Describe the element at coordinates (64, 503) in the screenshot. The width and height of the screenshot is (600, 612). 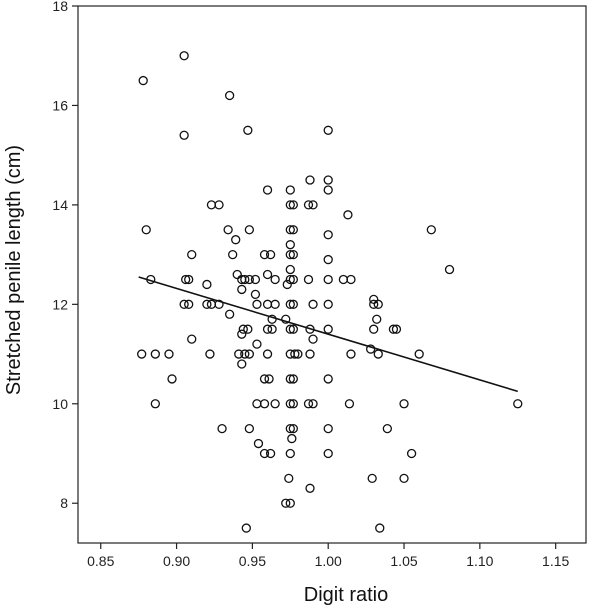
I see `y-tick-label: 8` at that location.